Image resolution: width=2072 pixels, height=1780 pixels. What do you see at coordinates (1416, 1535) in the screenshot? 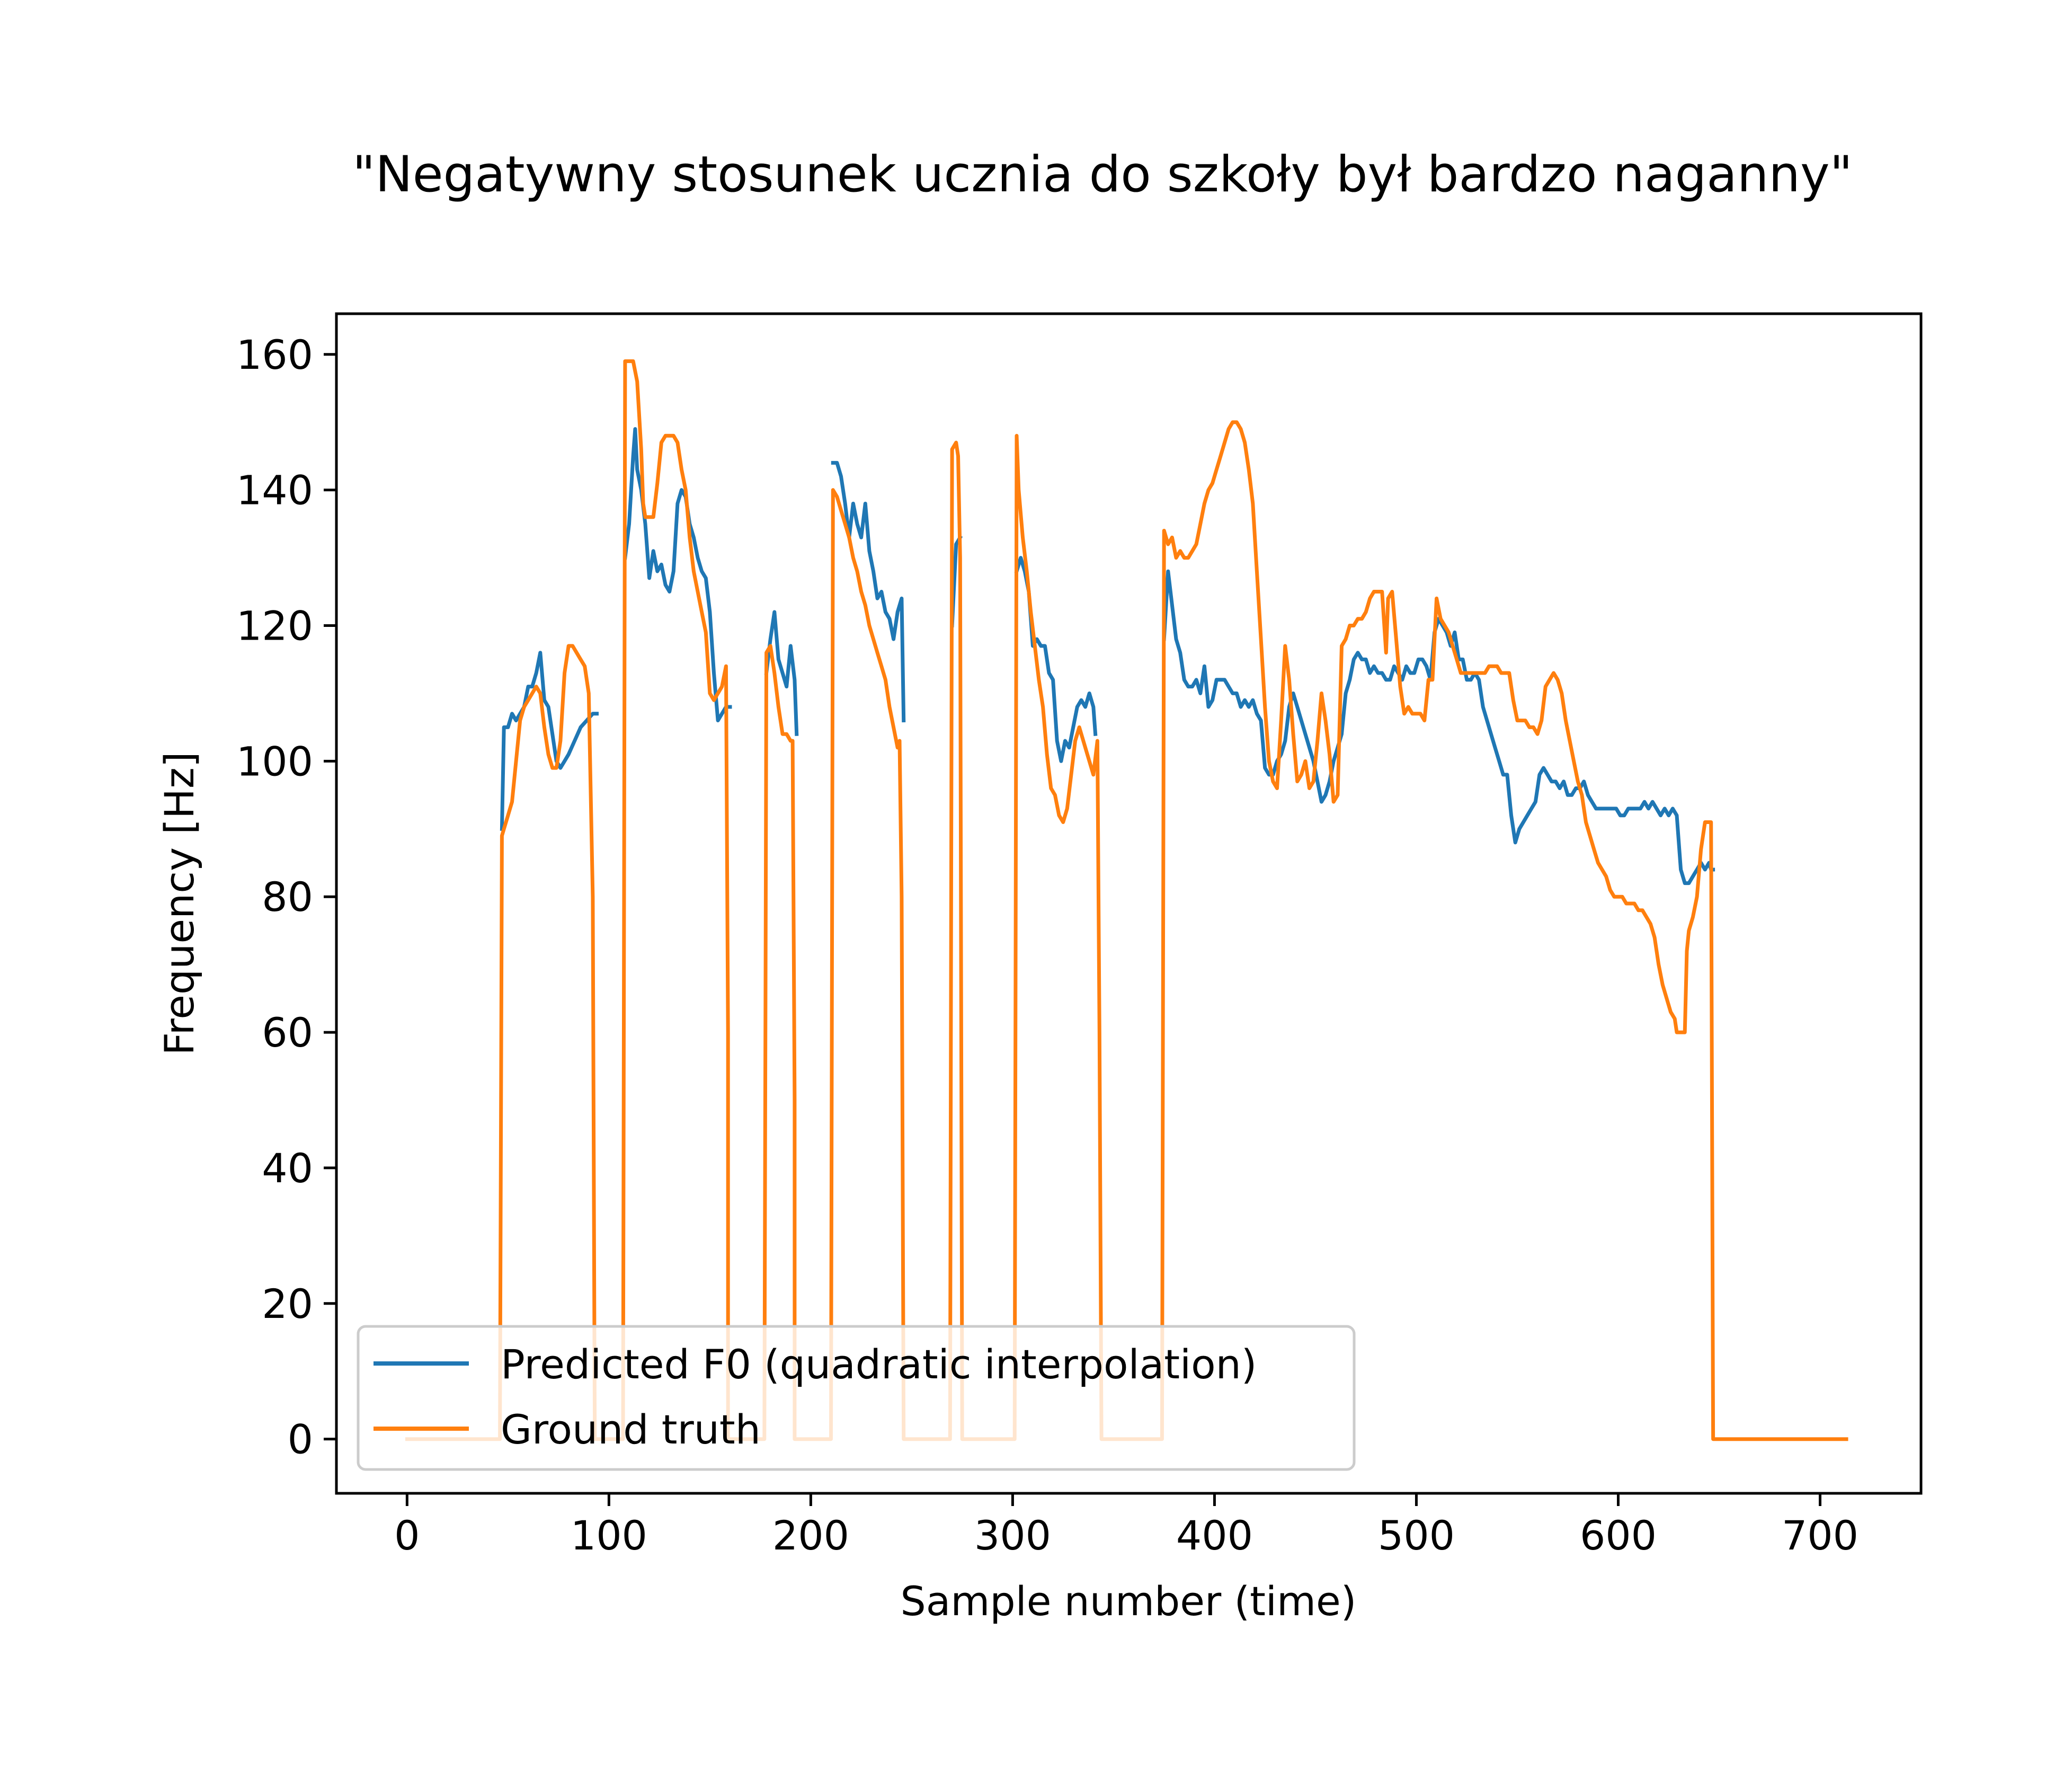
I see `x-tick-label: 500` at bounding box center [1416, 1535].